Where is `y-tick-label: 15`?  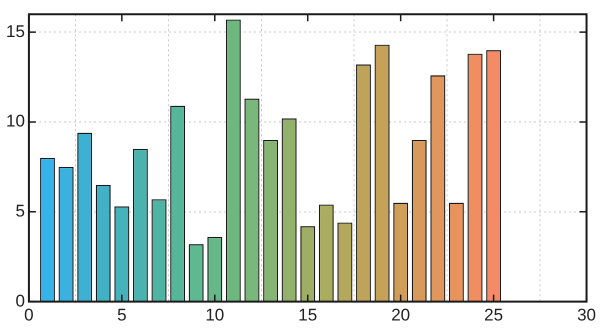 y-tick-label: 15 is located at coordinates (15, 31).